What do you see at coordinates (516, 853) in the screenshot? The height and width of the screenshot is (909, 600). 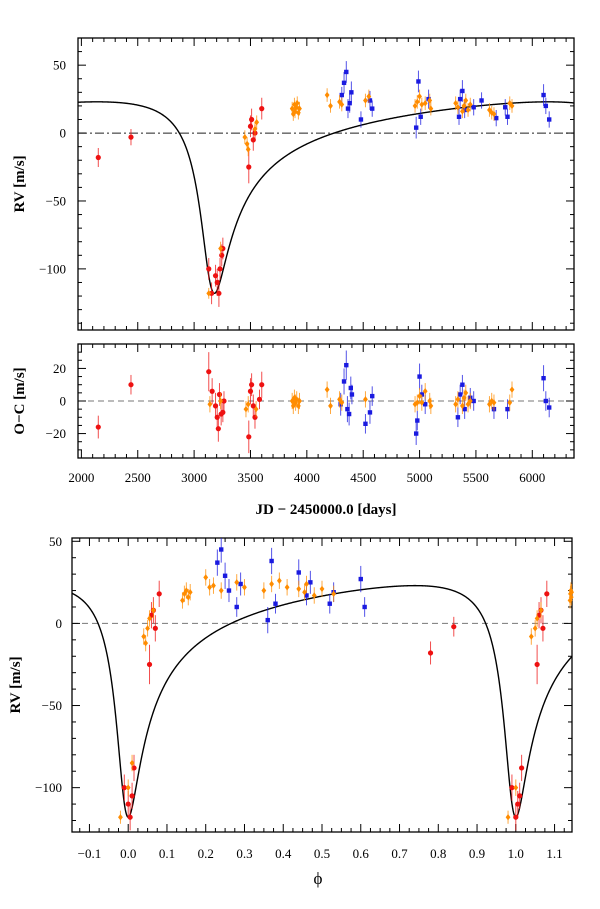 I see `rv_phase-xtick-label: 1.0` at bounding box center [516, 853].